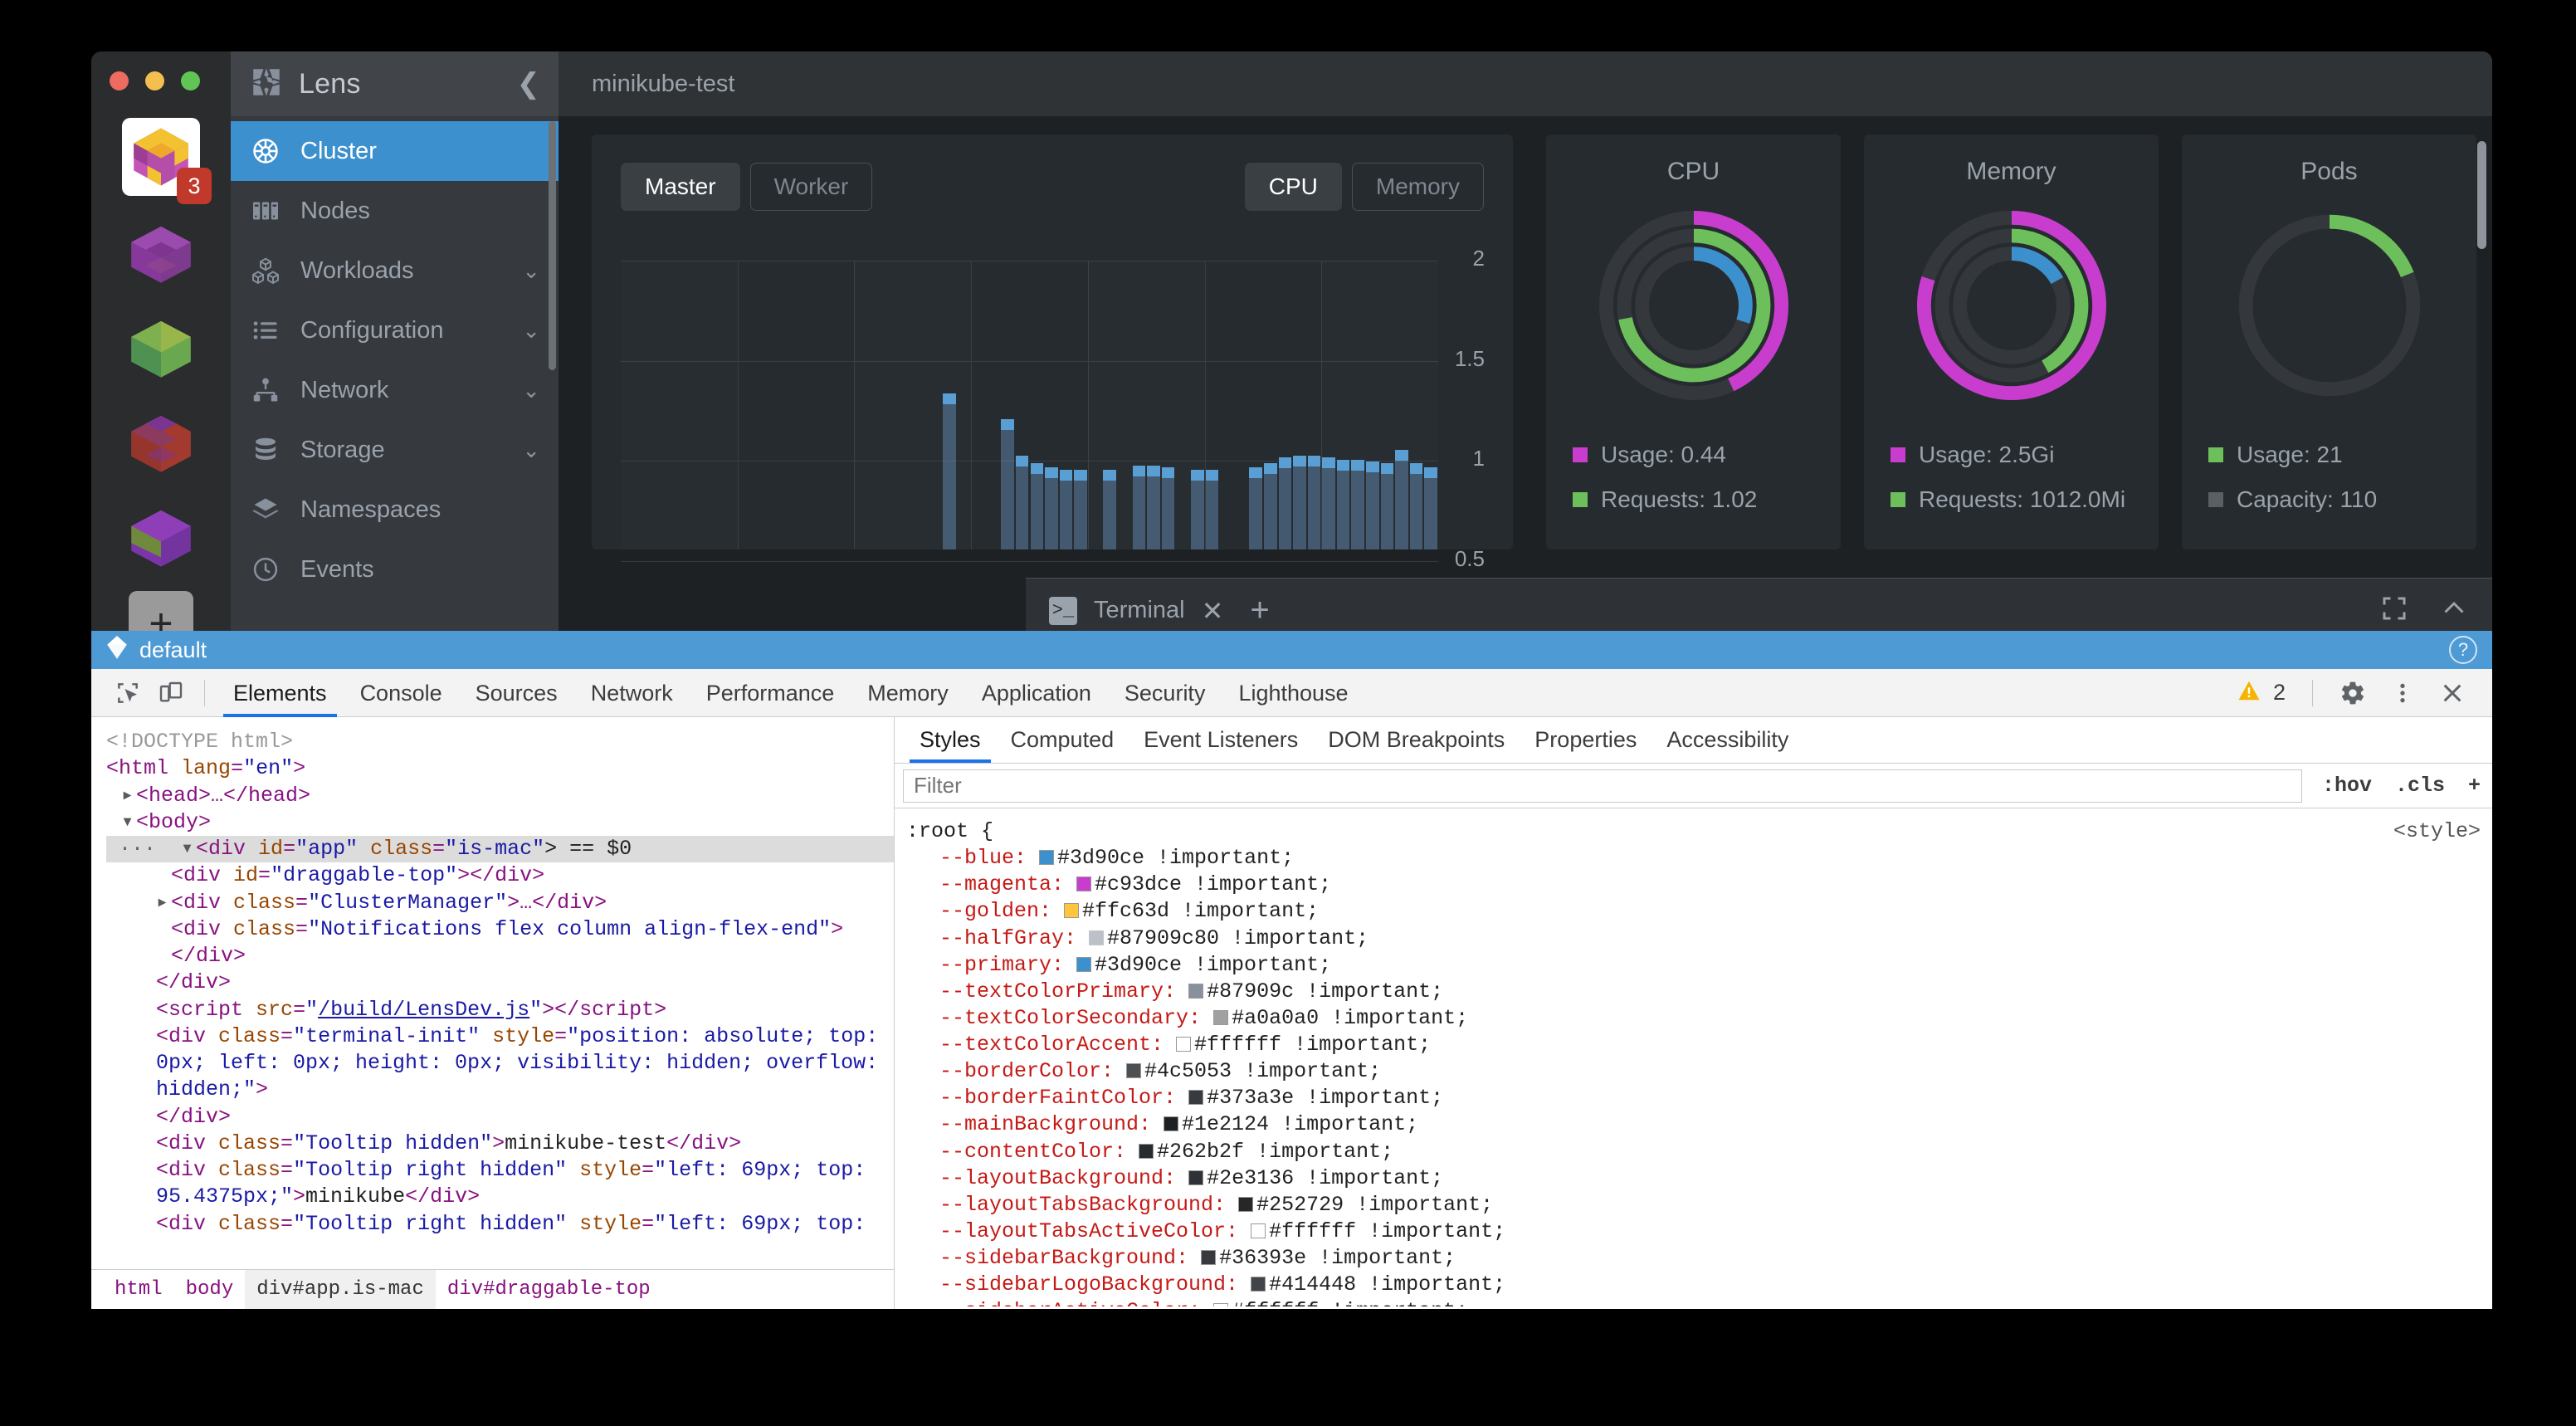 The width and height of the screenshot is (2576, 1426). I want to click on toggle-cpu-button: CPU, so click(1293, 187).